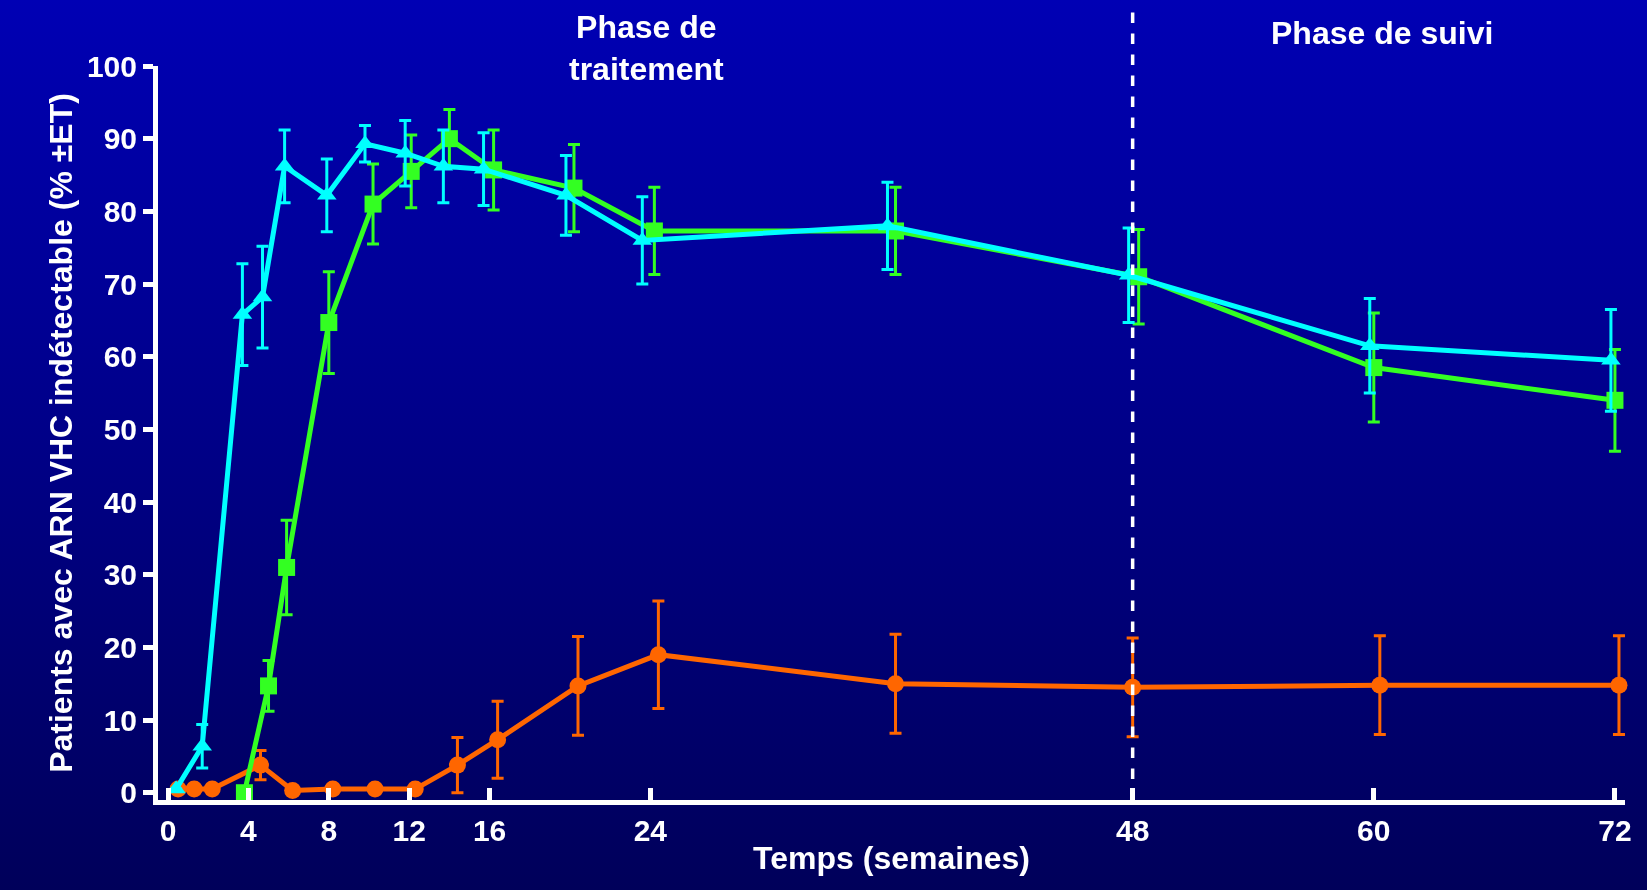 The image size is (1647, 890). What do you see at coordinates (489, 830) in the screenshot?
I see `x-tick-label: 16` at bounding box center [489, 830].